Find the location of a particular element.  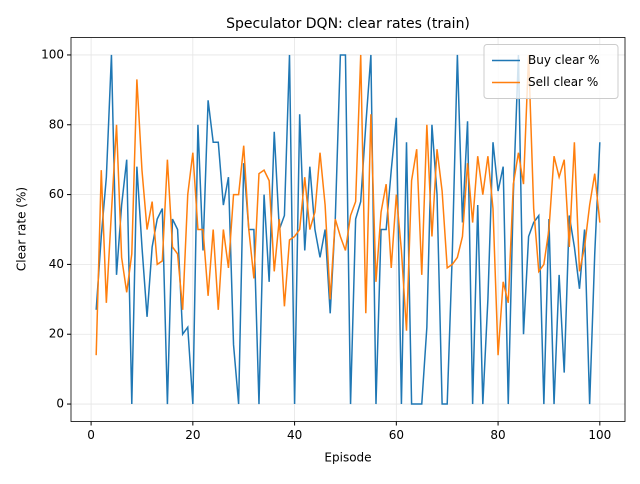

x-tick-label: 100 is located at coordinates (599, 435).